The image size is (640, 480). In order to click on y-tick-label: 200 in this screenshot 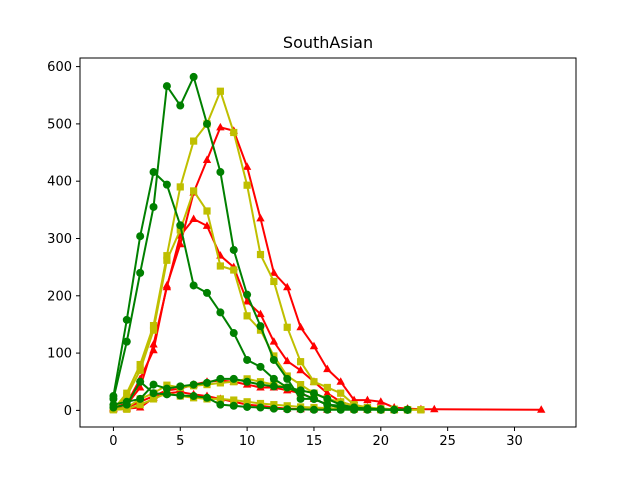, I will do `click(59, 296)`.